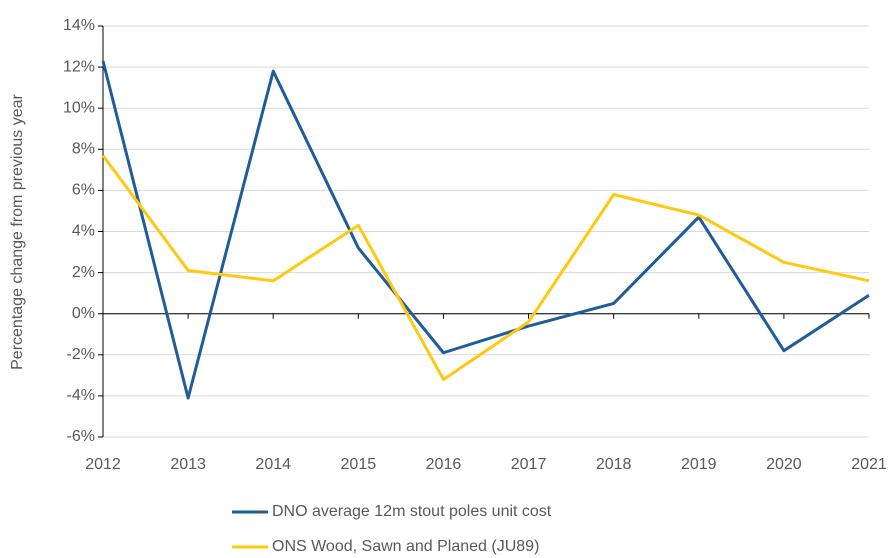  What do you see at coordinates (412, 511) in the screenshot?
I see `legend-label: DNO average 12m stout poles unit cost` at bounding box center [412, 511].